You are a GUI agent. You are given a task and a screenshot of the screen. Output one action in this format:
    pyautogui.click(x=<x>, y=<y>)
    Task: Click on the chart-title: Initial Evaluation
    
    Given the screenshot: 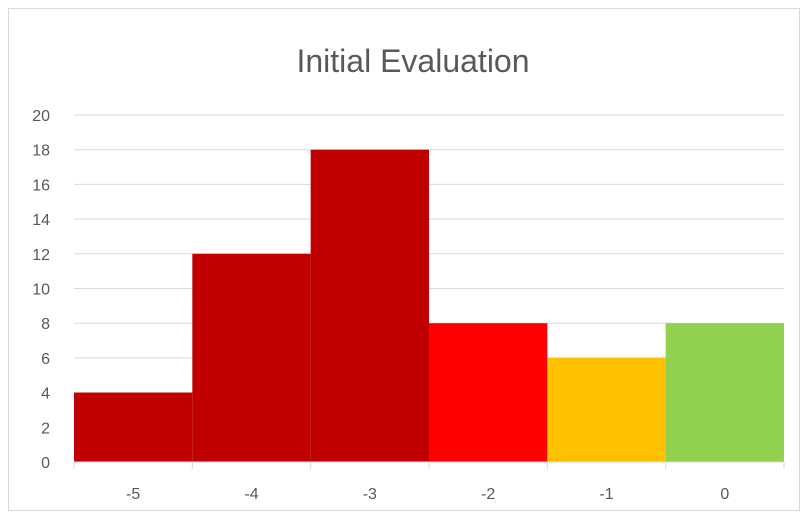 What is the action you would take?
    pyautogui.click(x=412, y=61)
    